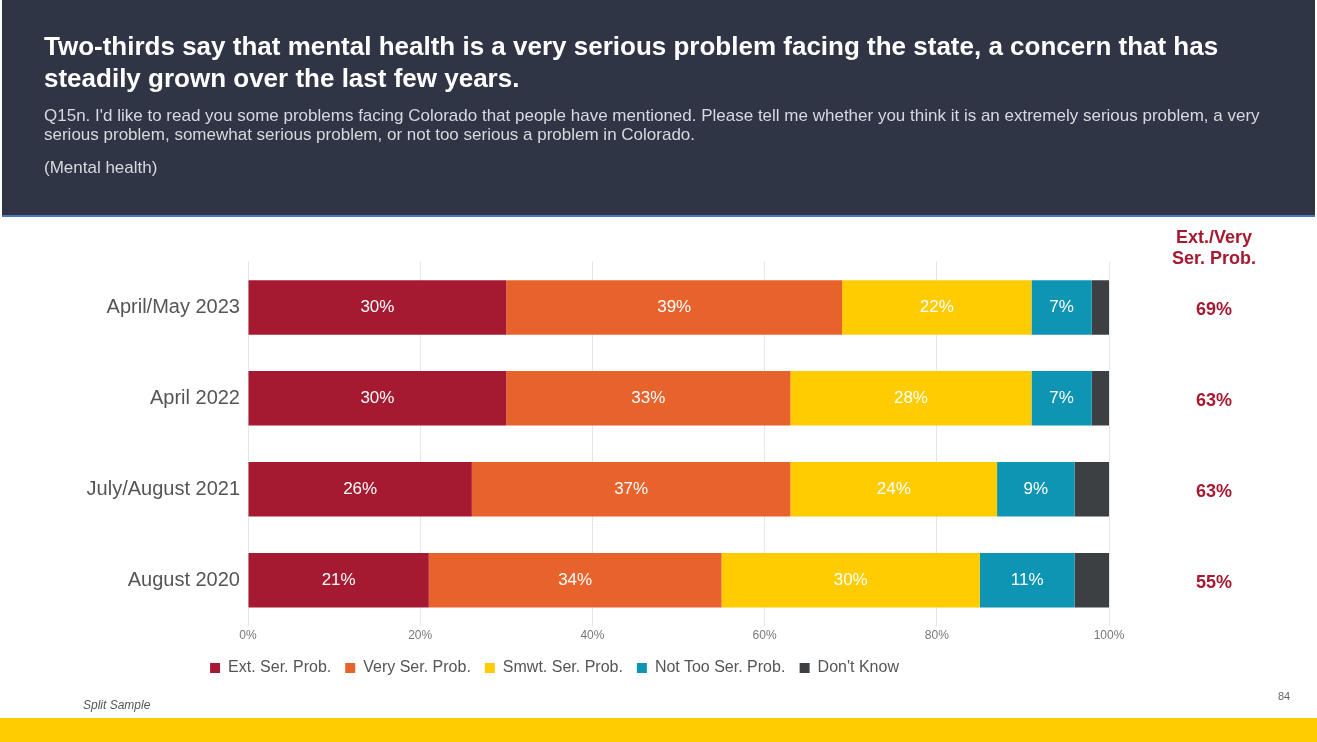  What do you see at coordinates (764, 635) in the screenshot?
I see `x-tick-label: 60%` at bounding box center [764, 635].